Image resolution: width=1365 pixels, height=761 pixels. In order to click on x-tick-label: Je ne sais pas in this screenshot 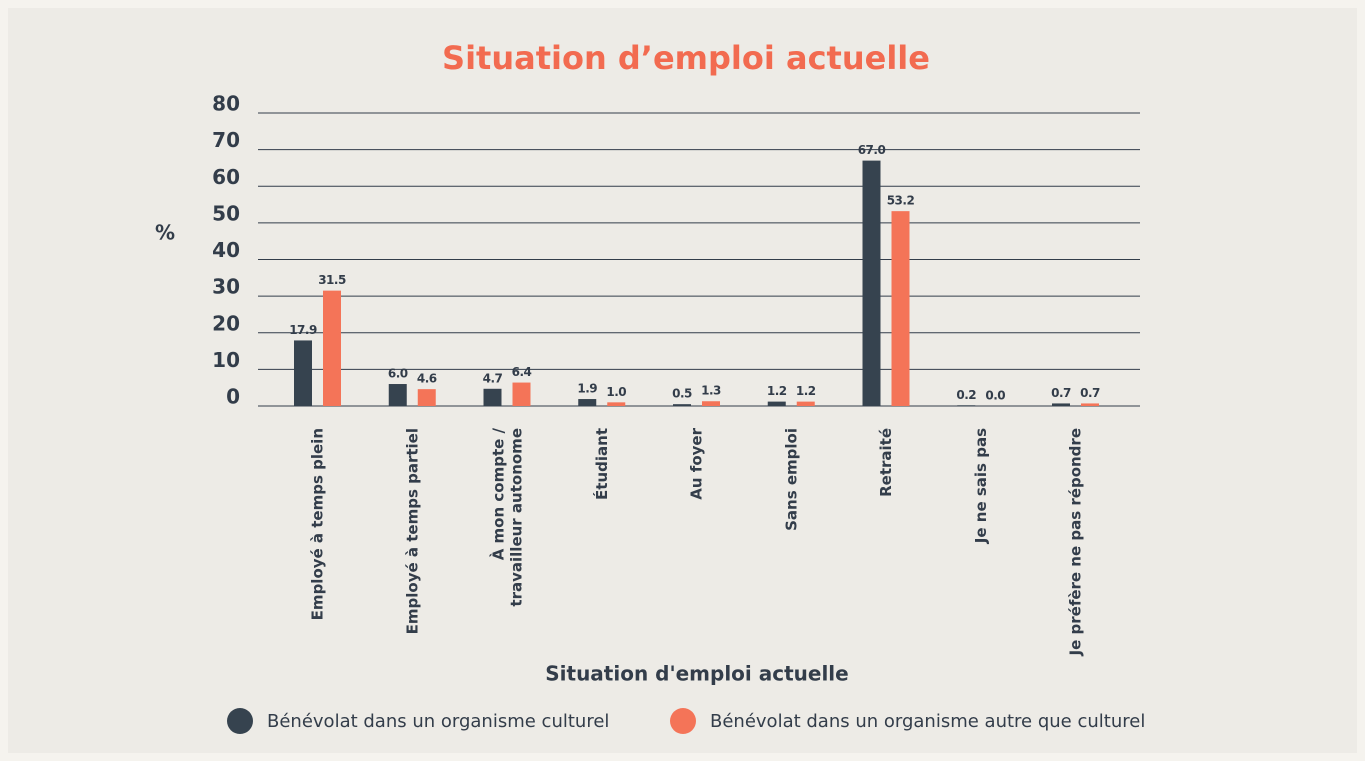, I will do `click(981, 486)`.